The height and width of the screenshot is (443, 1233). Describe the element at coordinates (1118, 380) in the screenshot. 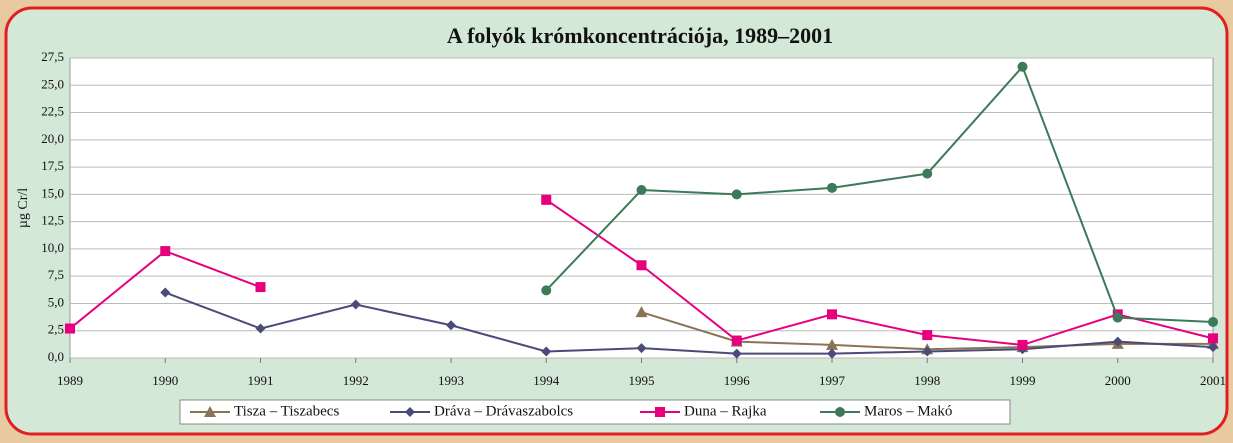

I see `x-tick-label: 2000` at that location.